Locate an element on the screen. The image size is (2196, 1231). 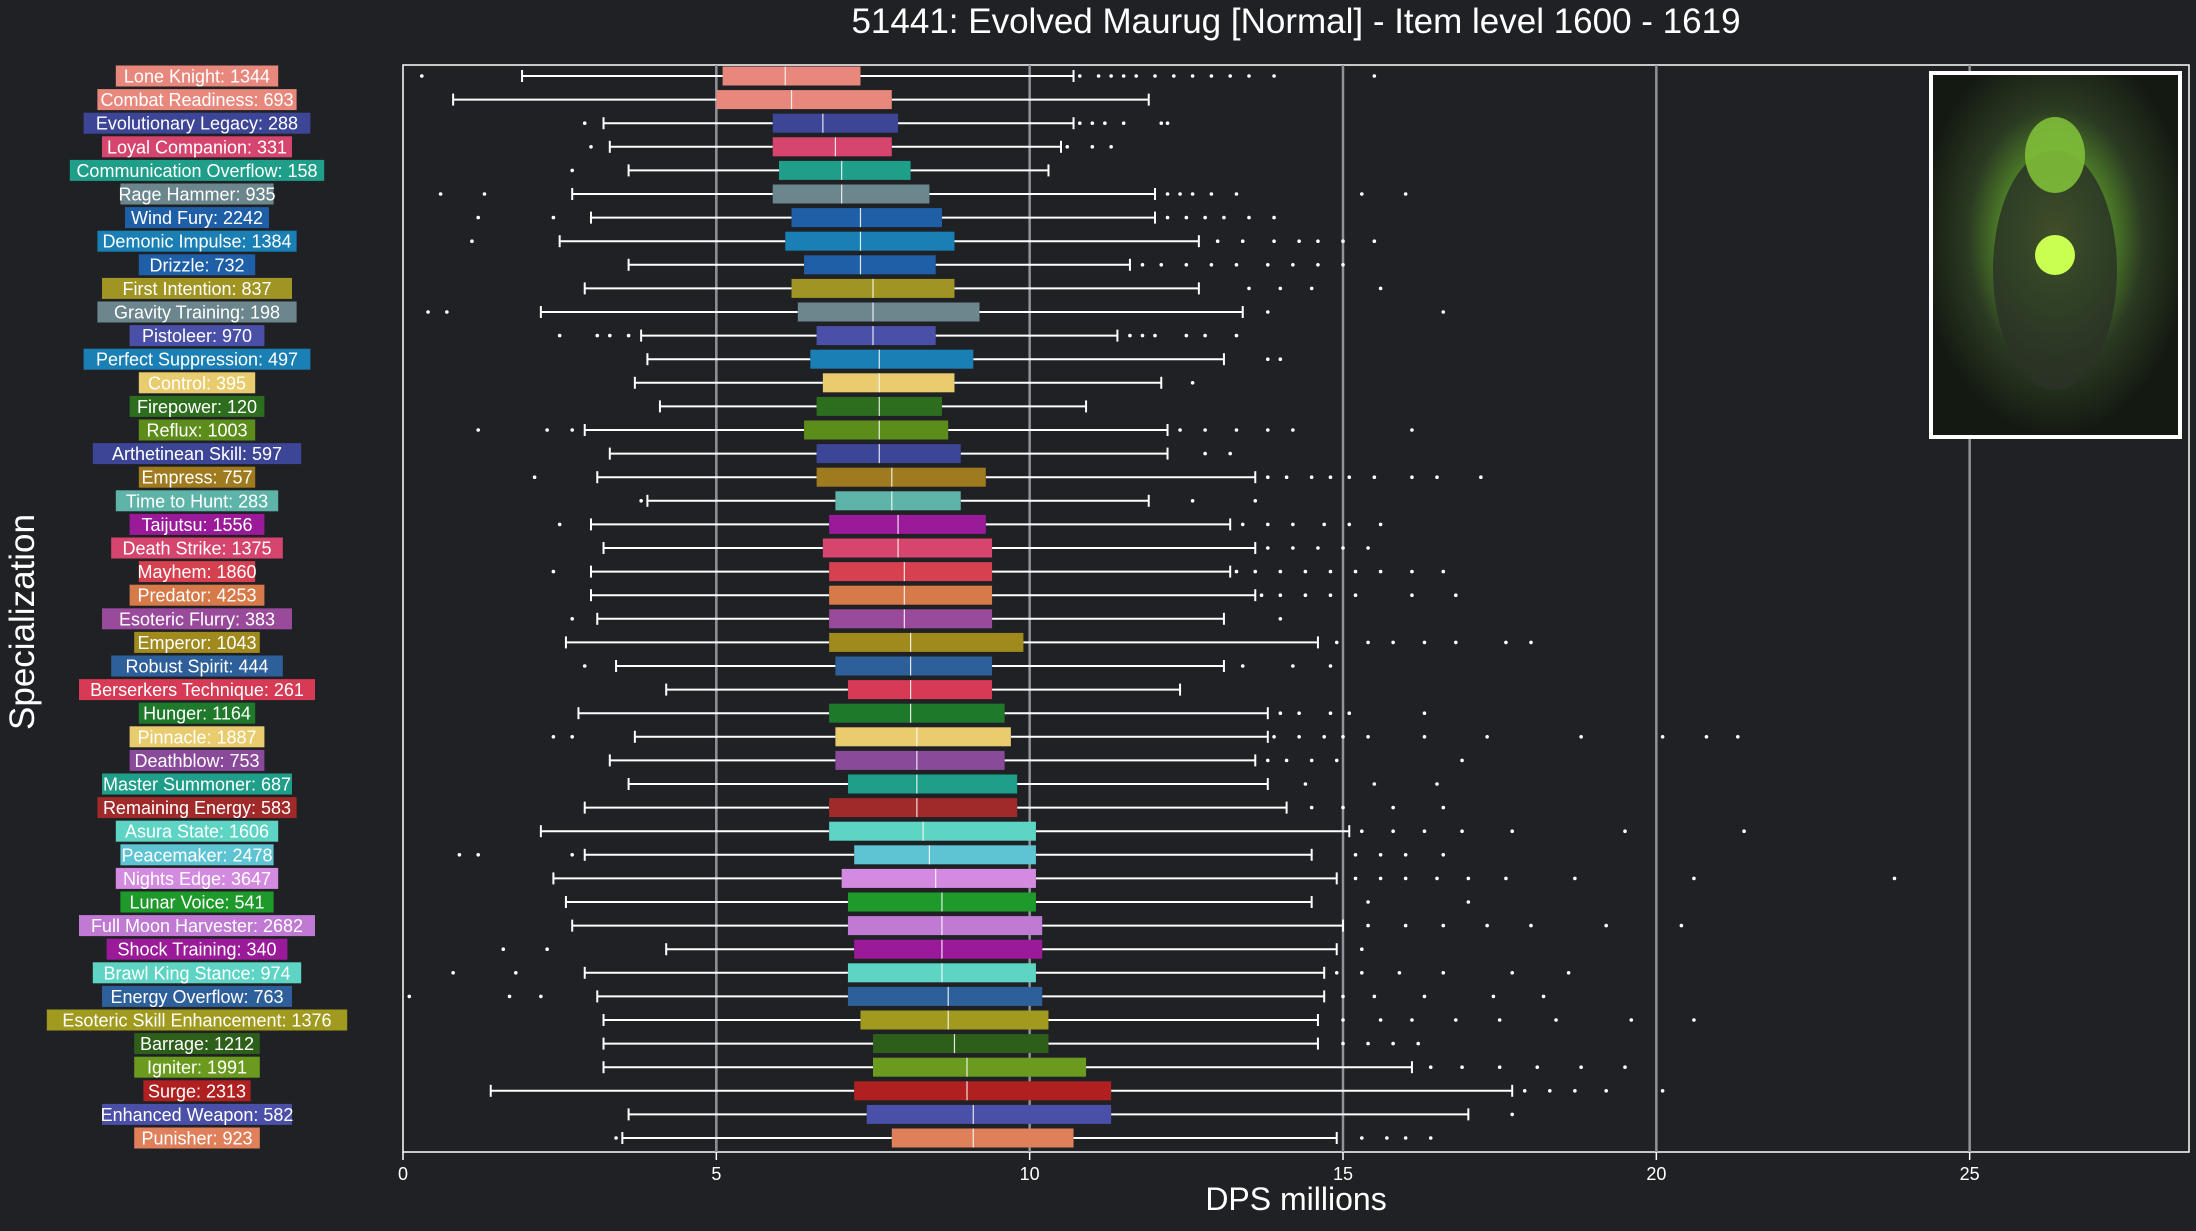
category-label: Deathblow: 753 is located at coordinates (196, 761).